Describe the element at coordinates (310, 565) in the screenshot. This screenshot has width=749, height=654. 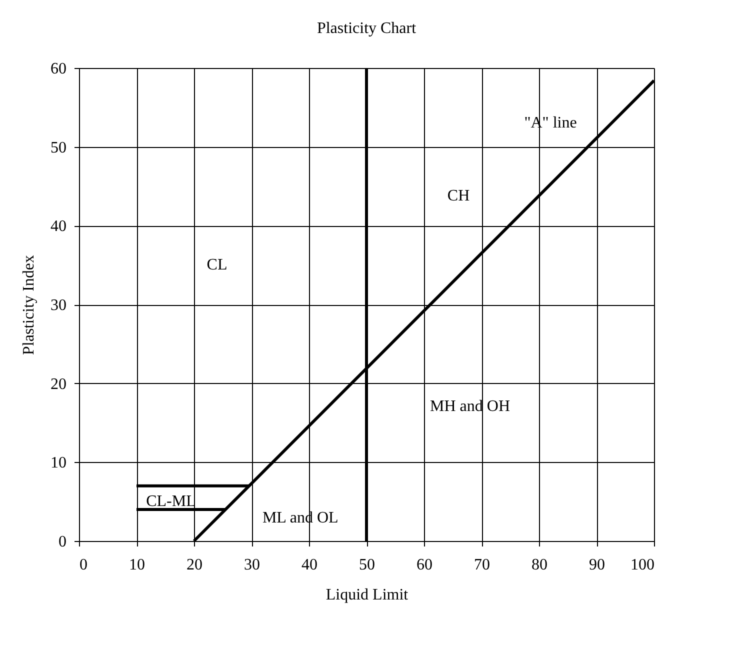
I see `x-tick-label: 40` at that location.